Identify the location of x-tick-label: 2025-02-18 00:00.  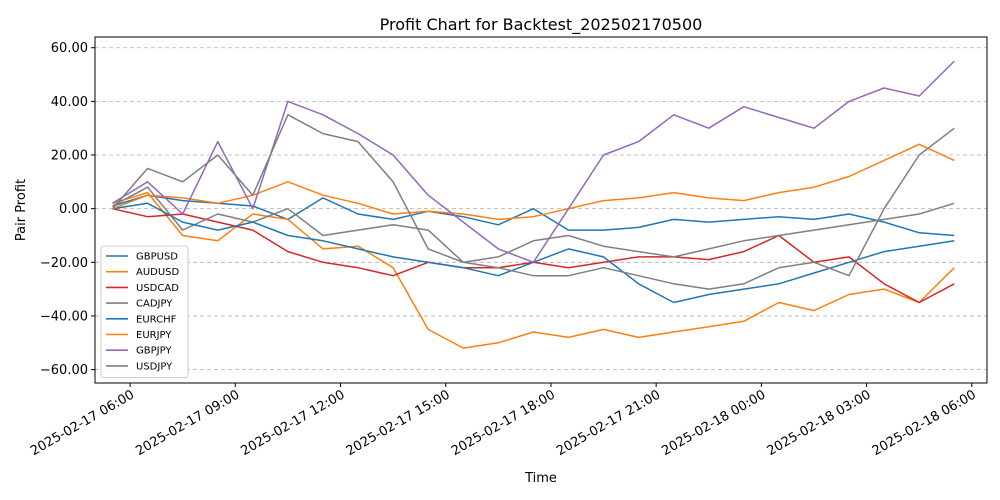
(713, 423).